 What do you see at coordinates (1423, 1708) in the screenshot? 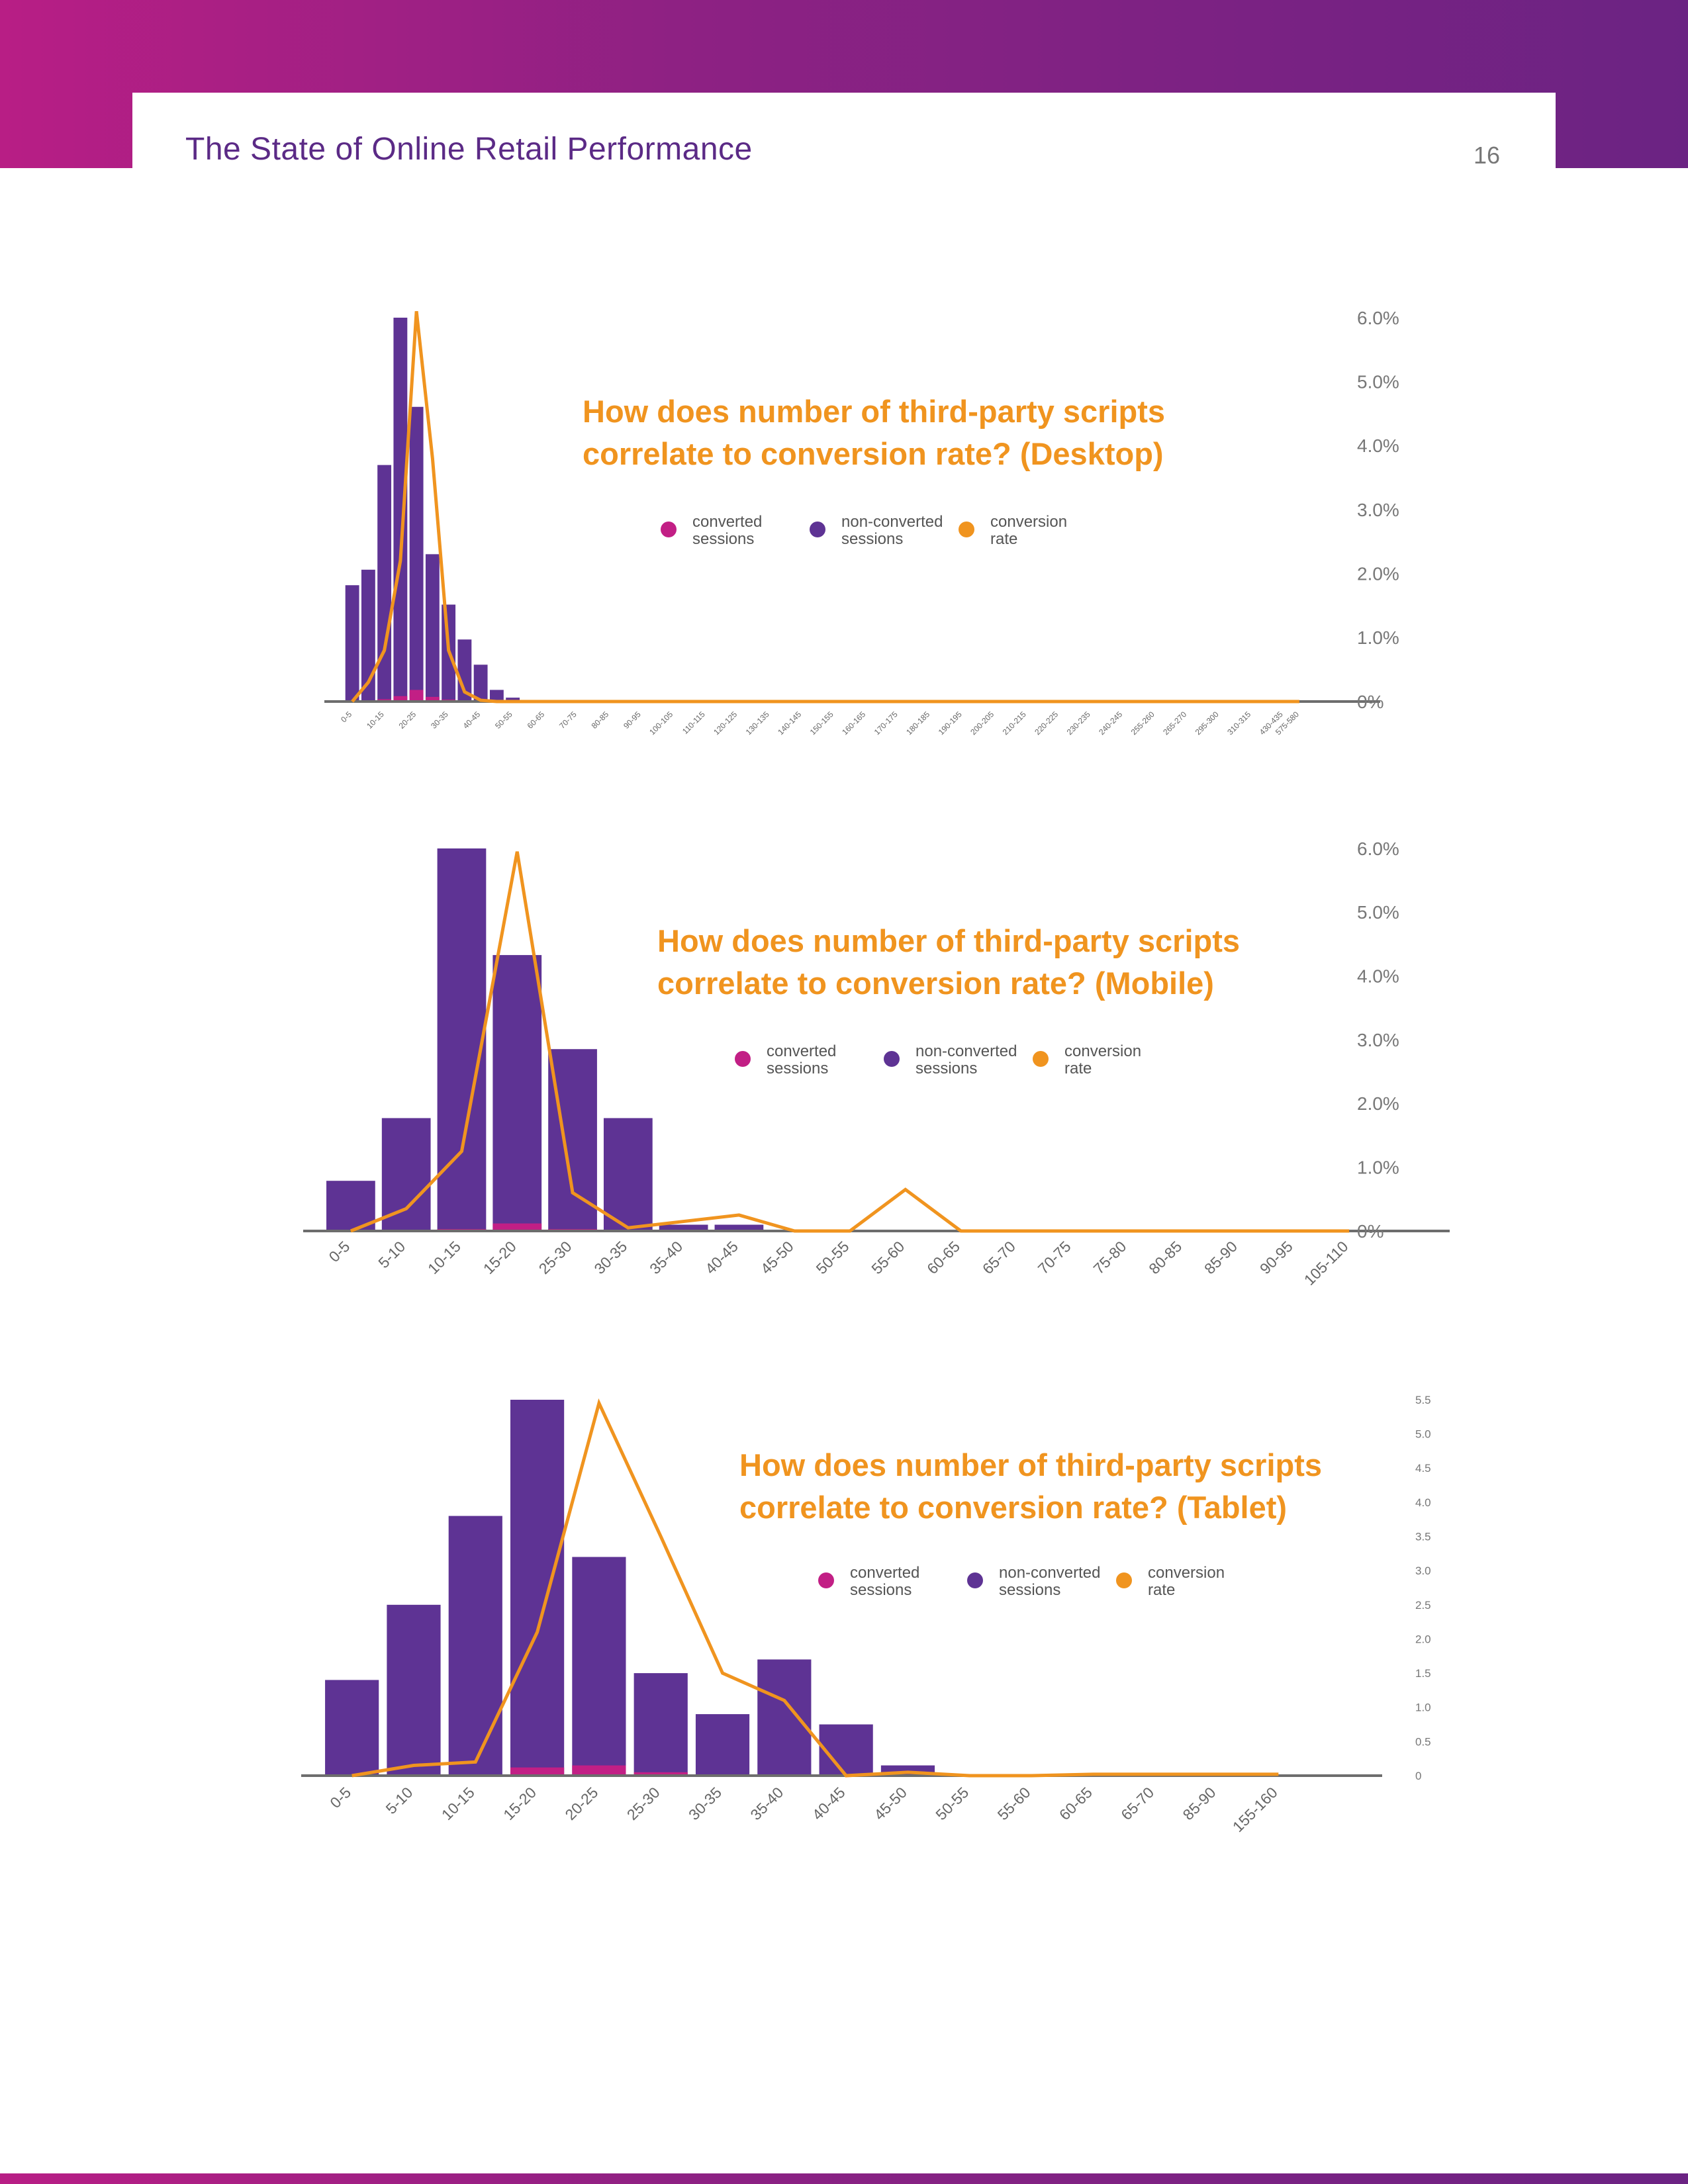
I see `y-tick-label: 1.0` at bounding box center [1423, 1708].